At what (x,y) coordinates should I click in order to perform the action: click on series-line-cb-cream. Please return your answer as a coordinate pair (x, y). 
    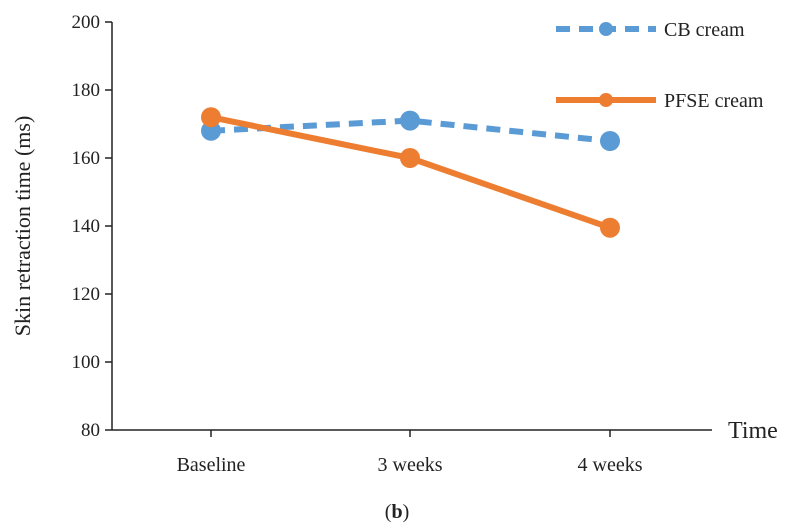
    Looking at the image, I should click on (410, 130).